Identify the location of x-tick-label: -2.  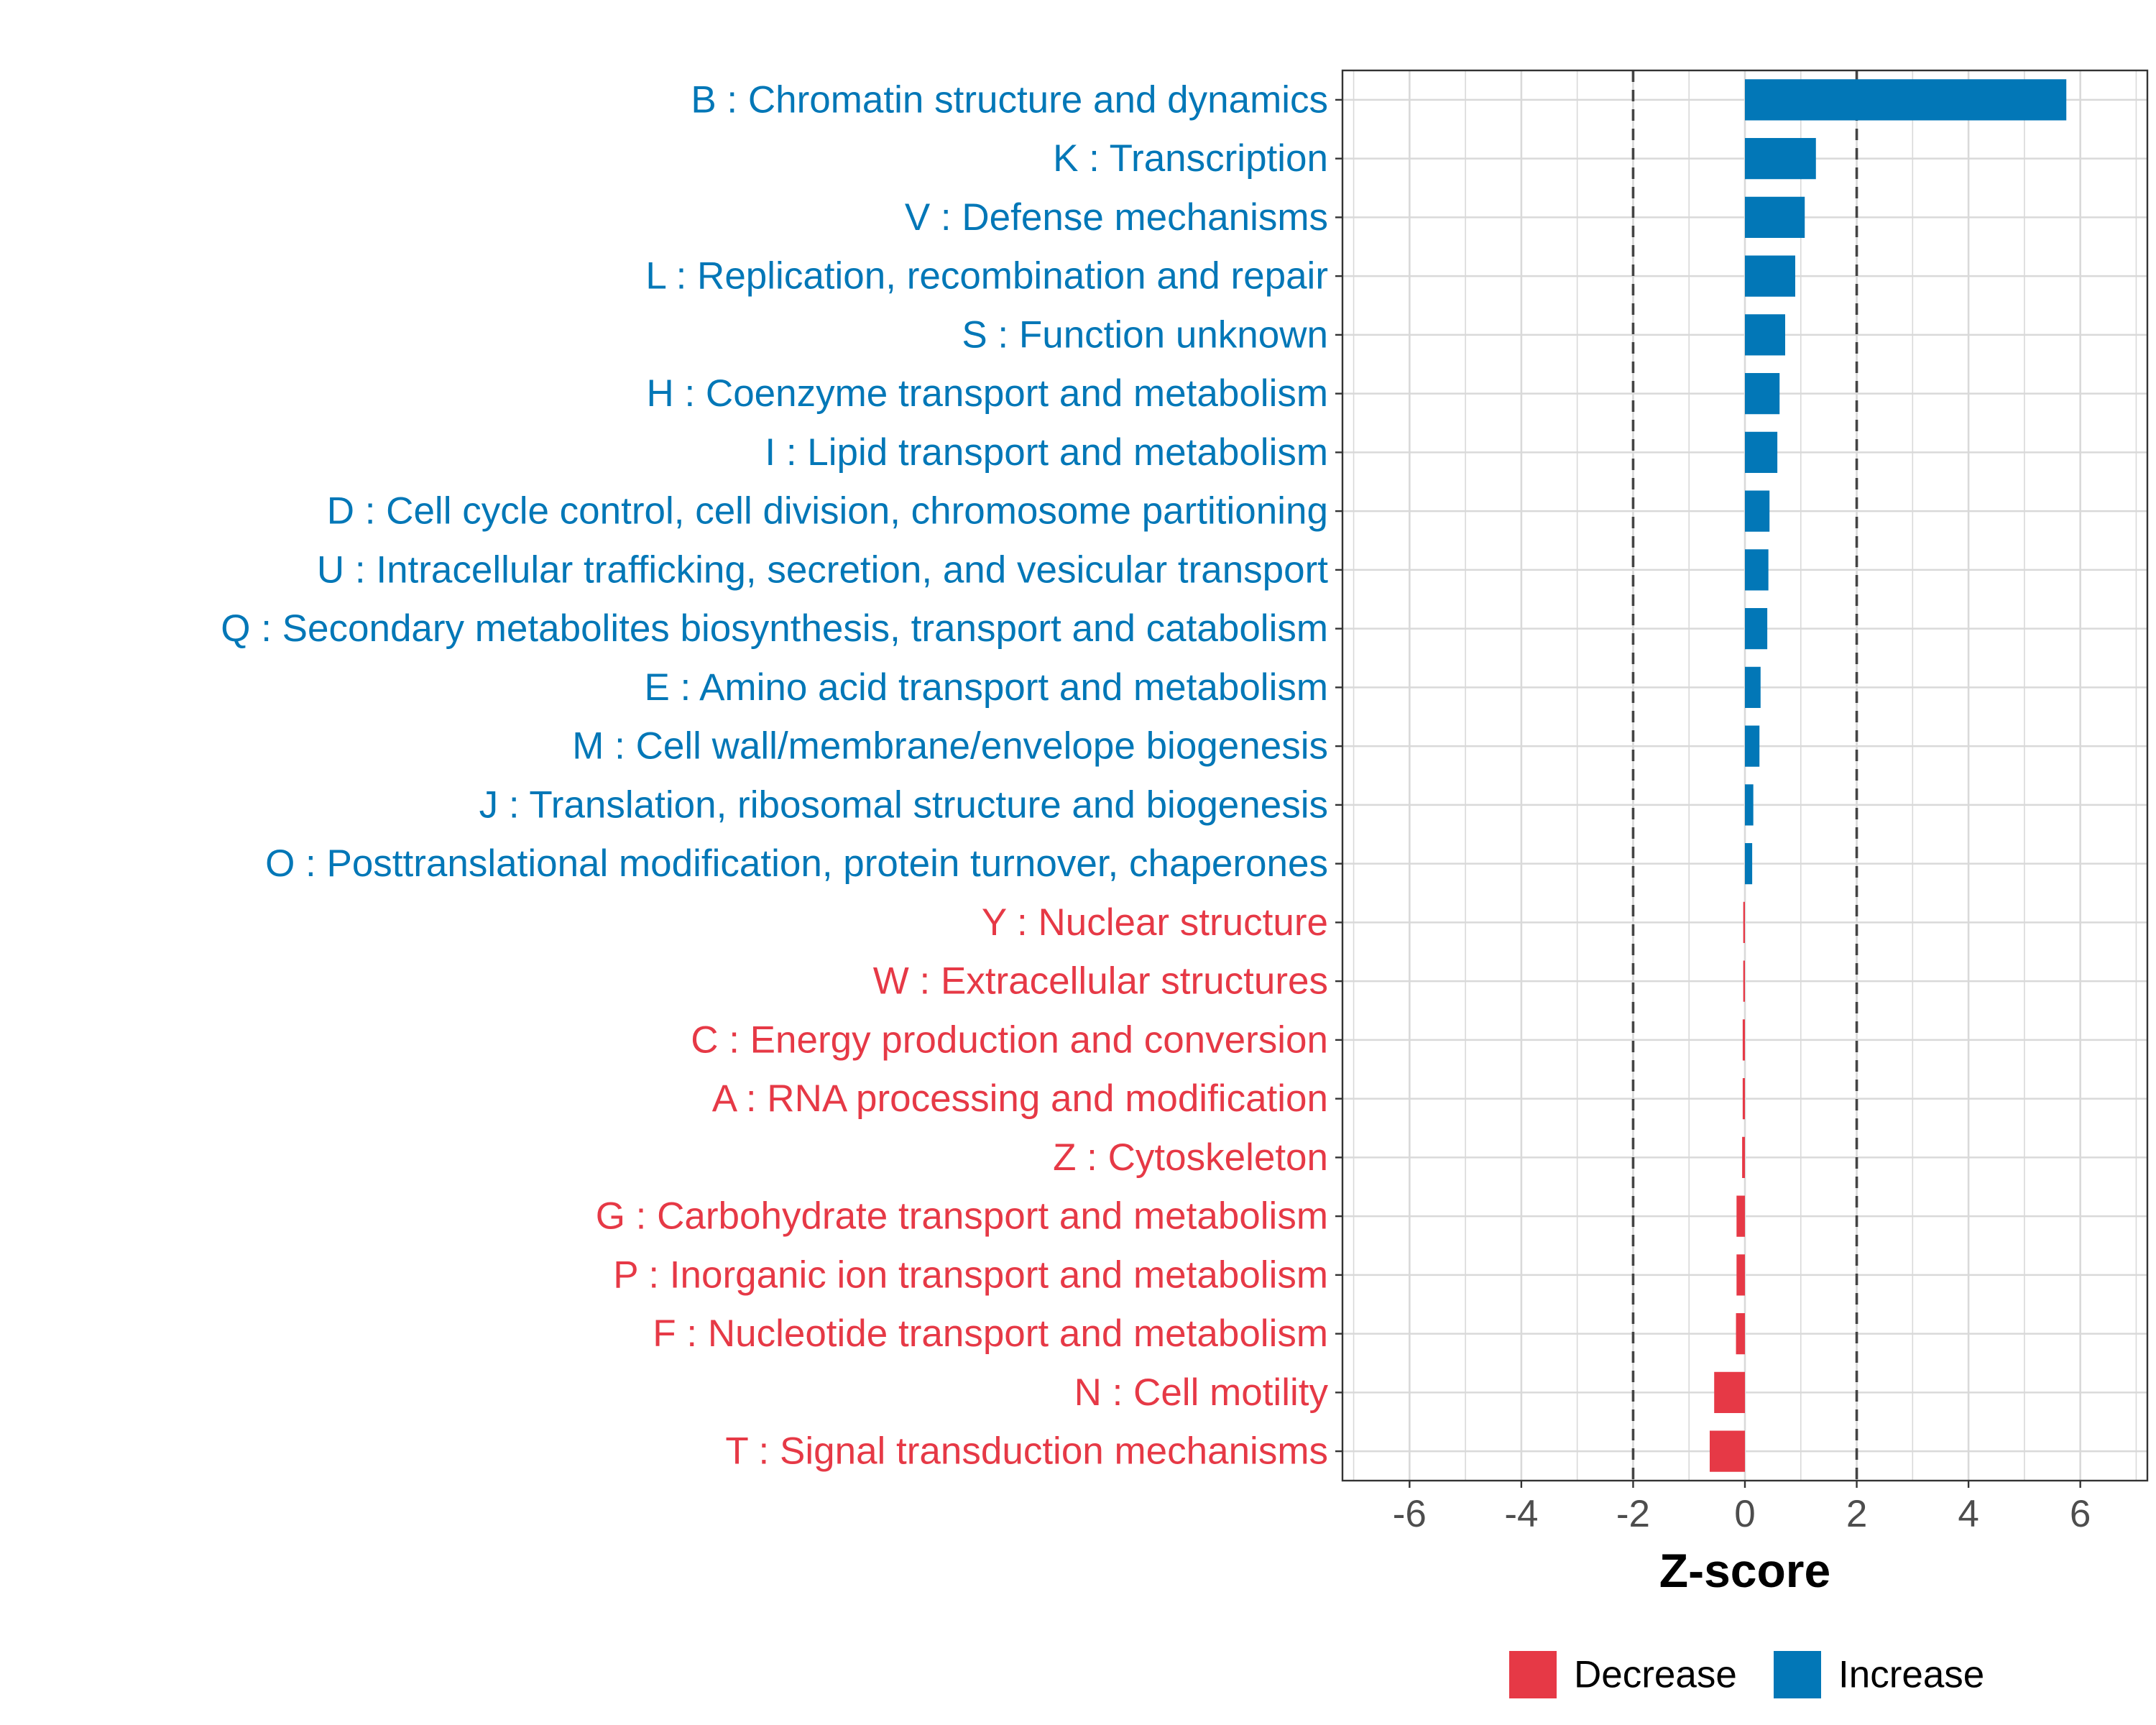
(1633, 1514).